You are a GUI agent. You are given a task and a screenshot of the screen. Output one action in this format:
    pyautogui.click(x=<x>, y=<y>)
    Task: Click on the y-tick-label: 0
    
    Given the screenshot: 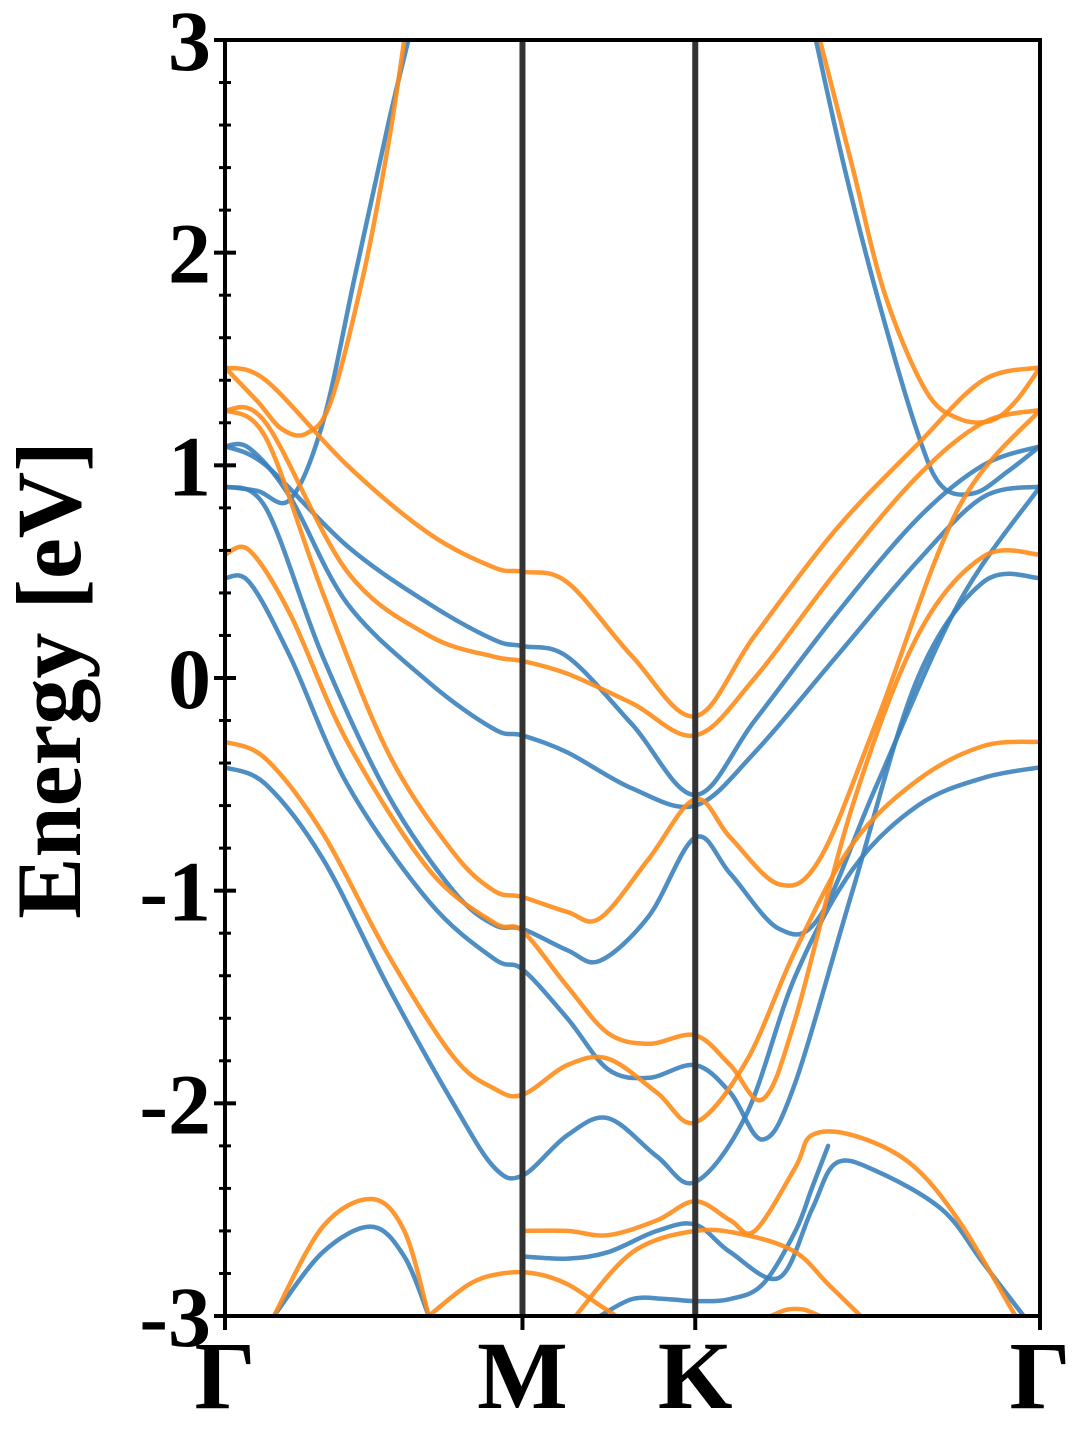 What is the action you would take?
    pyautogui.click(x=189, y=679)
    